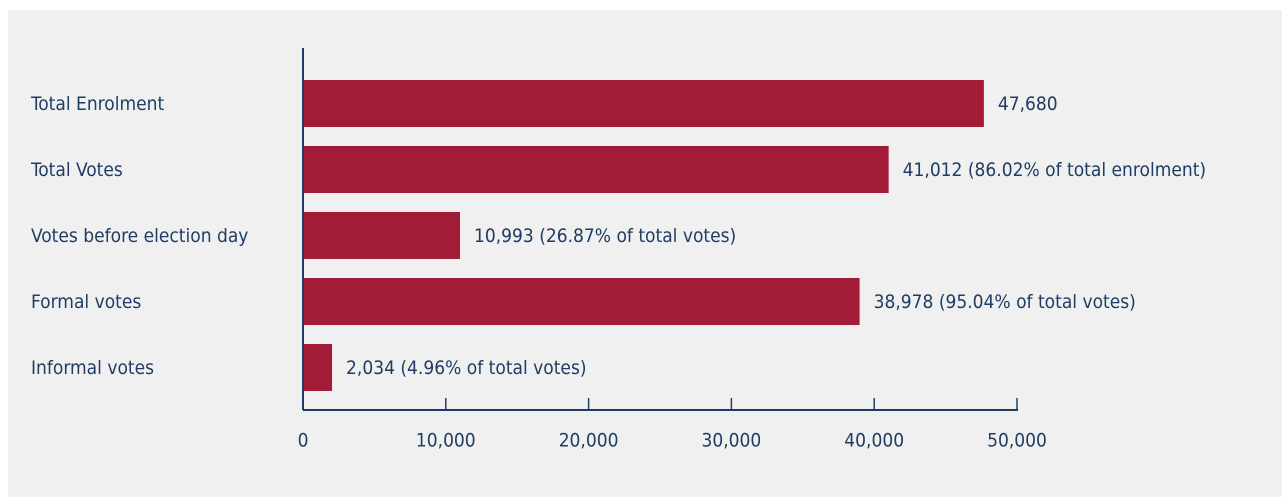  I want to click on x-tick-label: 10,000, so click(446, 441).